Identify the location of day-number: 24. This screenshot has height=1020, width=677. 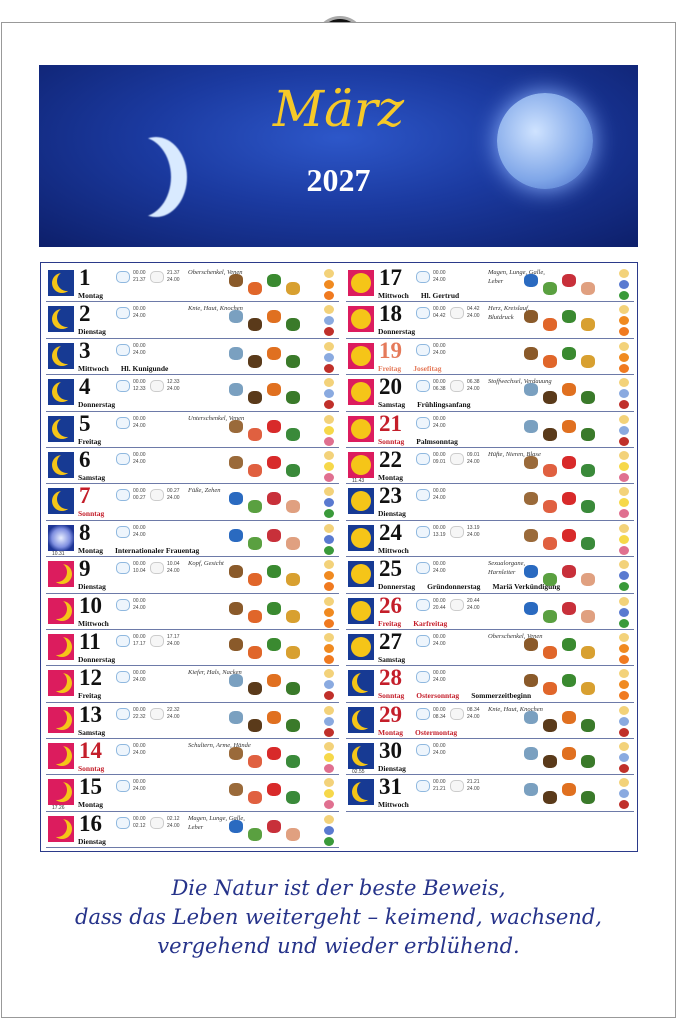
(390, 532).